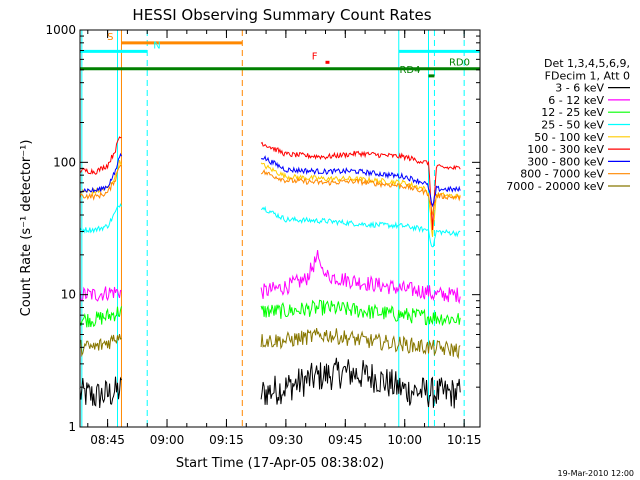 Image resolution: width=640 pixels, height=480 pixels. I want to click on legend-label-6: 300 - 800 keV, so click(565, 161).